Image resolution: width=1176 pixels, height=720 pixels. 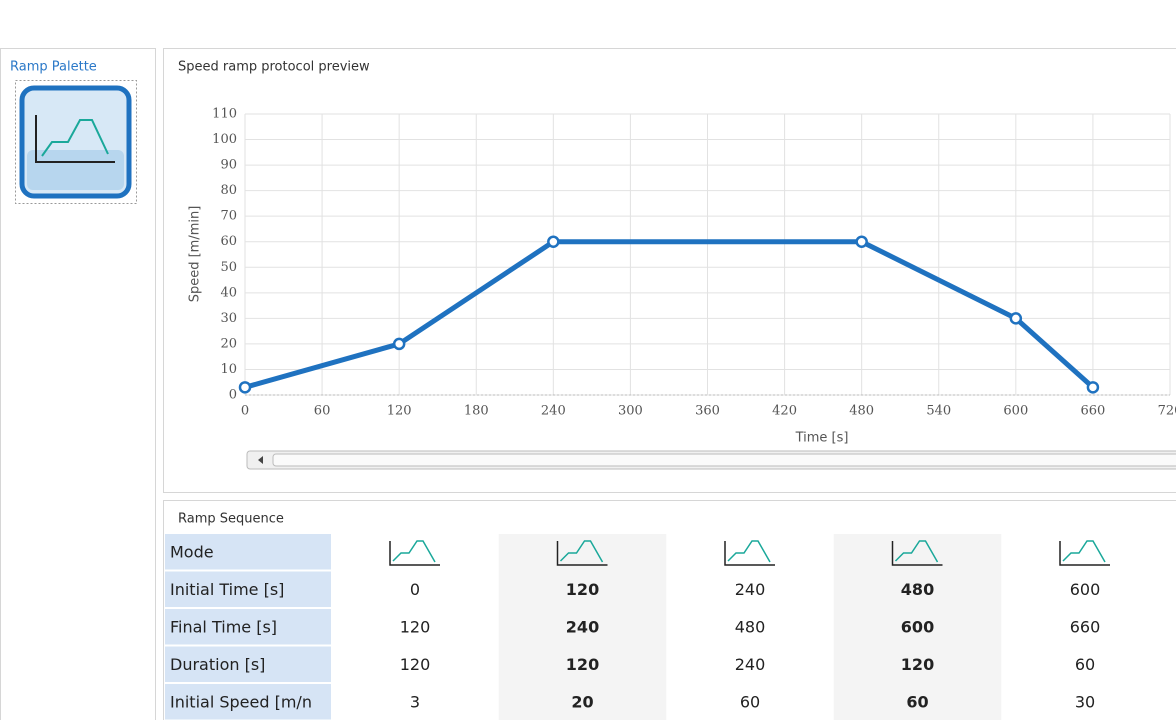 I want to click on x-tick-label: 120, so click(x=399, y=411).